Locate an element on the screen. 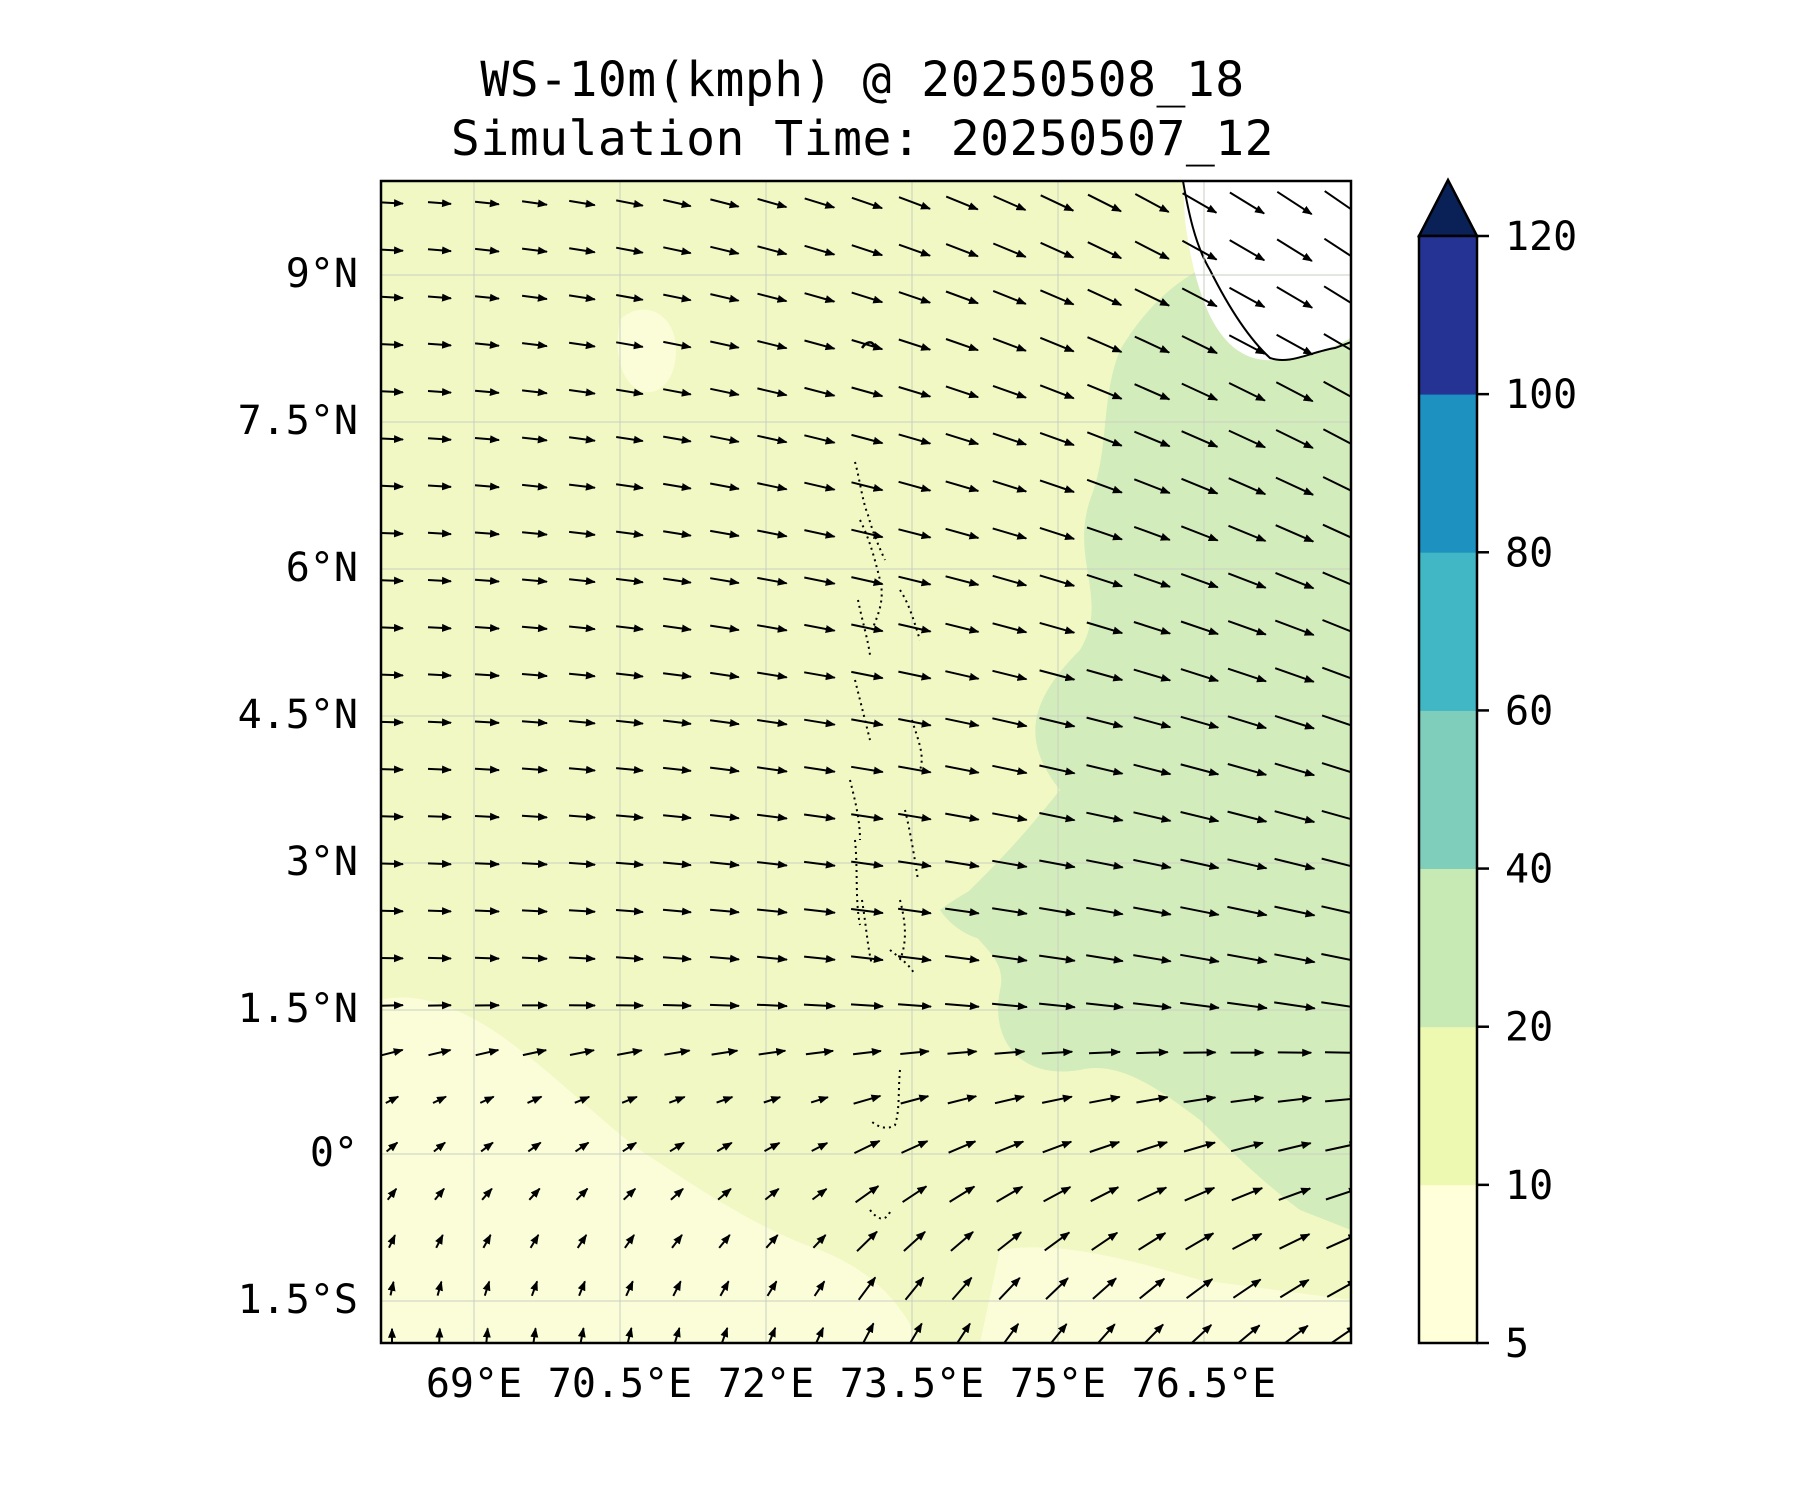 This screenshot has height=1500, width=1800. colorbar: 5 10 20 40 60 80 100 120 is located at coordinates (1496, 772).